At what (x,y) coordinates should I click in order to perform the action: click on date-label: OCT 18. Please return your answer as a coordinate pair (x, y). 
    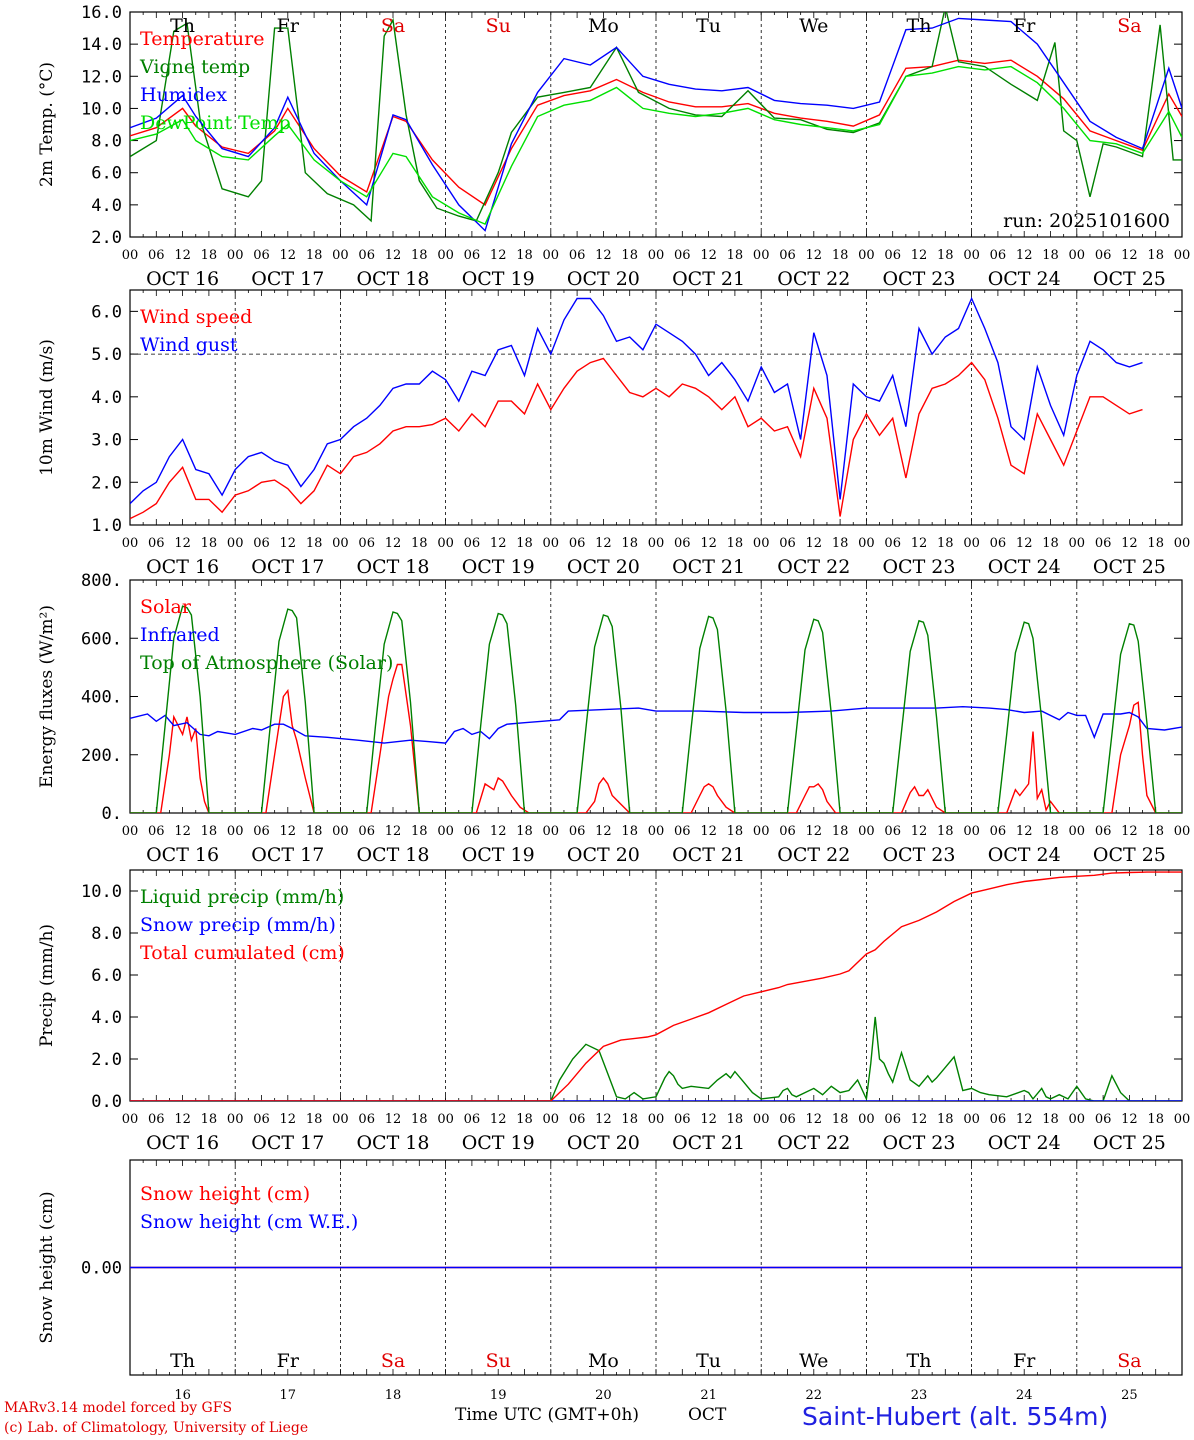
    Looking at the image, I should click on (392, 279).